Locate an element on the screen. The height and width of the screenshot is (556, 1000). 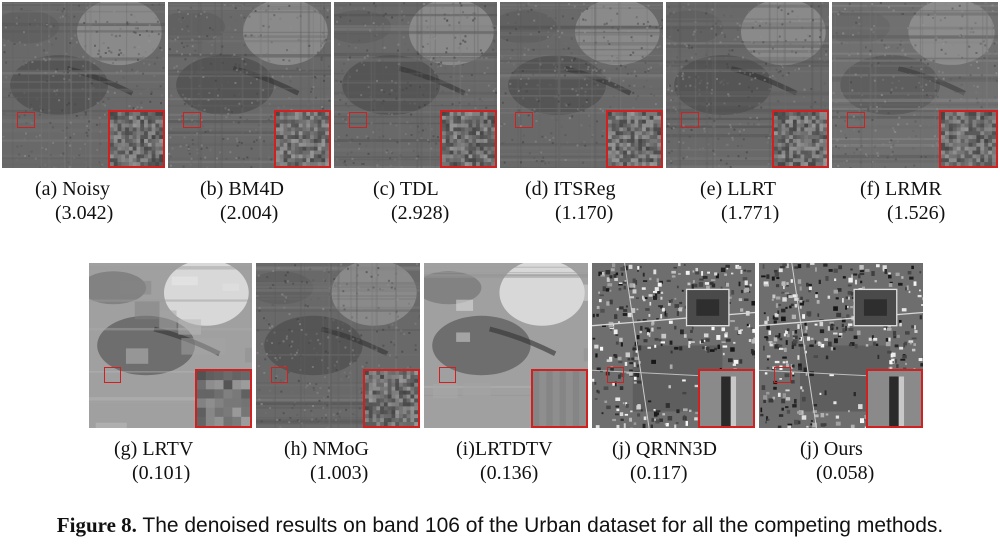
panel-e-zoom-picture is located at coordinates (800, 139).